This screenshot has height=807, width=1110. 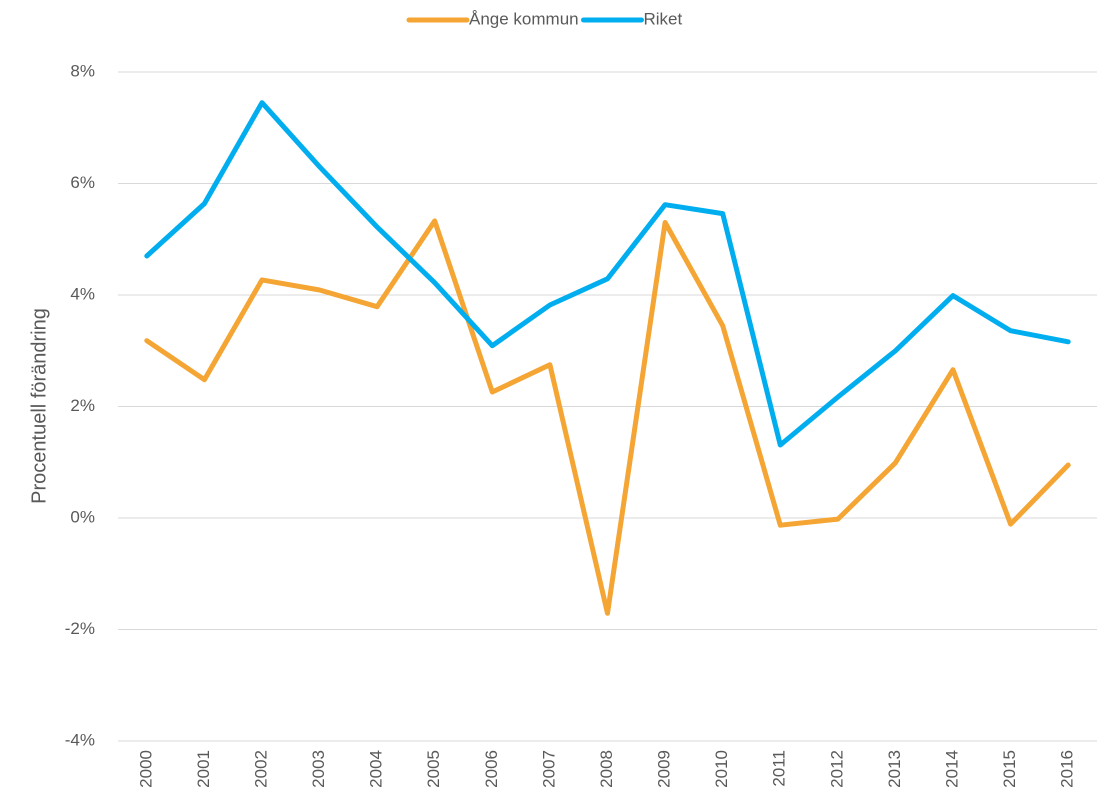 I want to click on legend-label: Riket, so click(x=663, y=18).